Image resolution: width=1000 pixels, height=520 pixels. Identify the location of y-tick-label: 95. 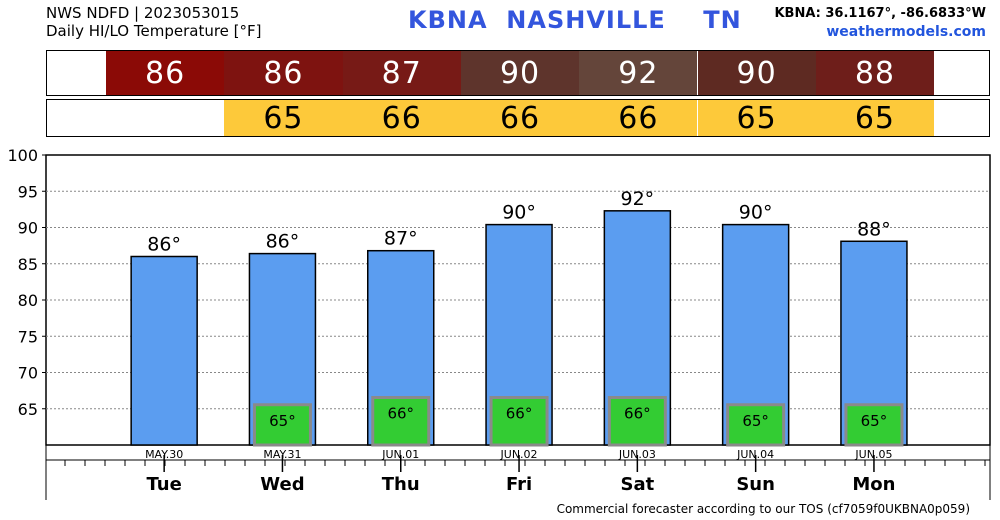
(28, 191).